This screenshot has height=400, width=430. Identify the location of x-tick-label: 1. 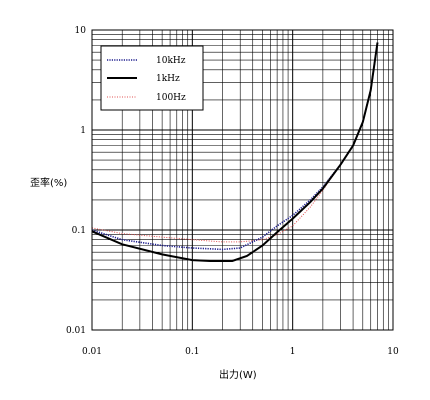
(293, 352).